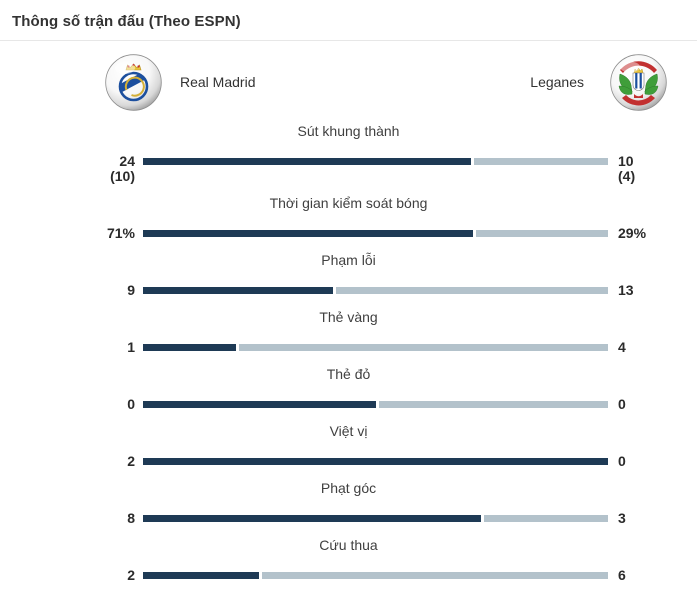 Image resolution: width=697 pixels, height=594 pixels. What do you see at coordinates (67, 233) in the screenshot?
I see `stat-home-value-col: 71%` at bounding box center [67, 233].